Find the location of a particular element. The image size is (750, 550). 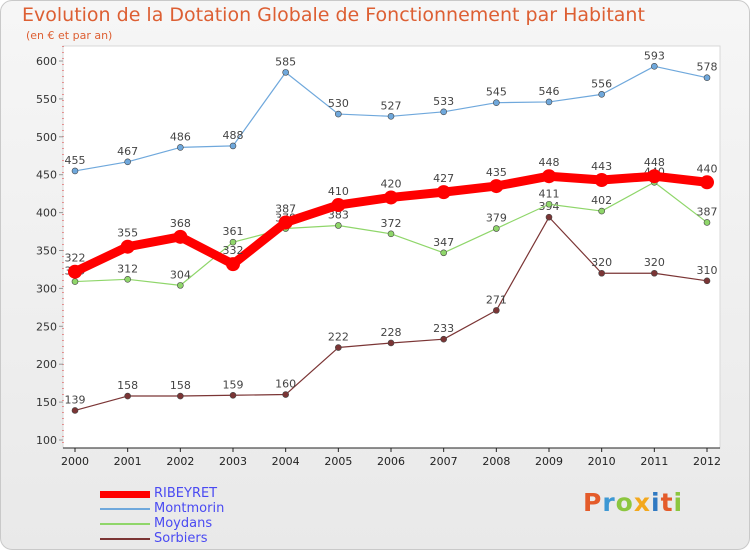

data-label-montmorin: 530 is located at coordinates (338, 103).